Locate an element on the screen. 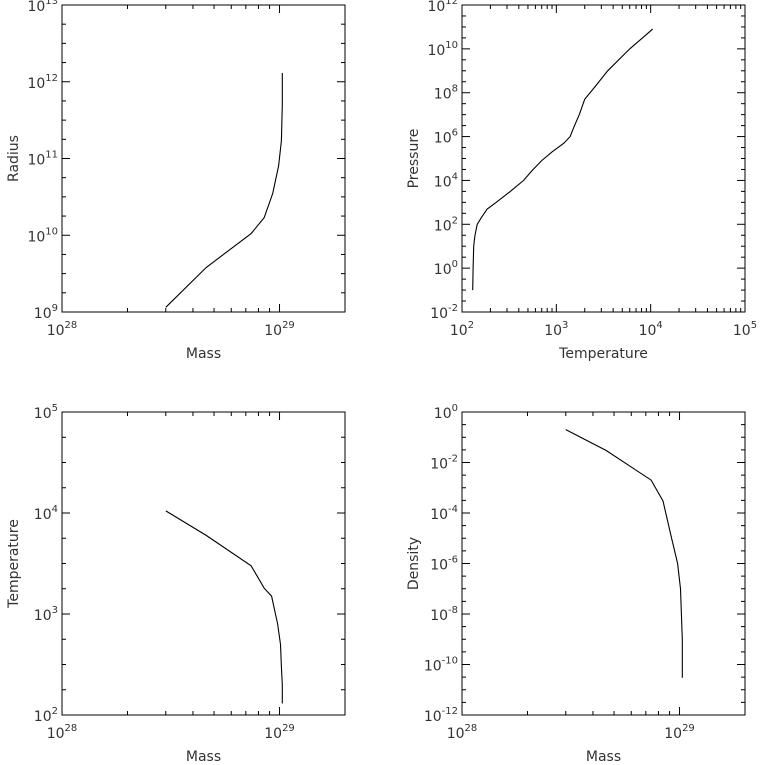 The height and width of the screenshot is (765, 765). y-tick-label: 10⁻⁴ is located at coordinates (444, 513).